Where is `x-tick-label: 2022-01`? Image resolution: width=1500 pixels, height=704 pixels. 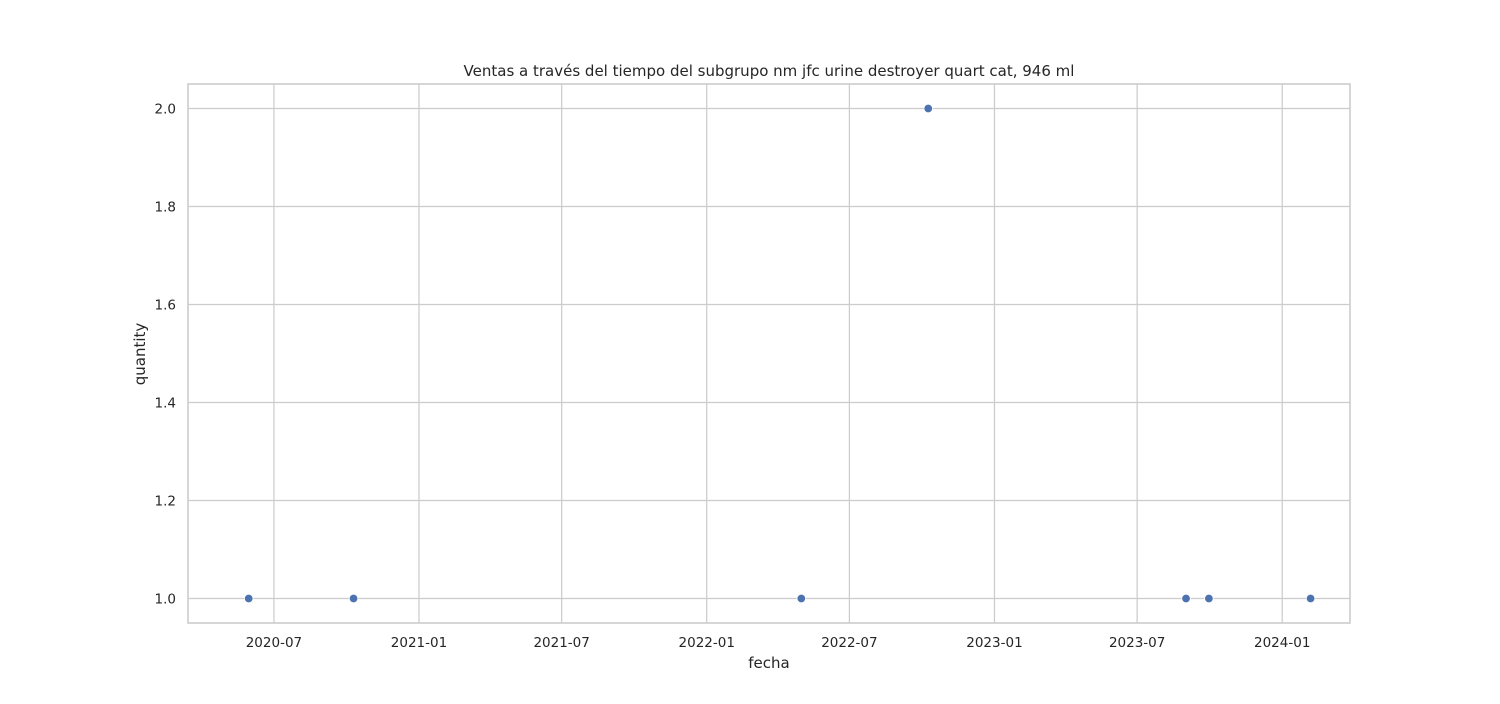 x-tick-label: 2022-01 is located at coordinates (707, 643).